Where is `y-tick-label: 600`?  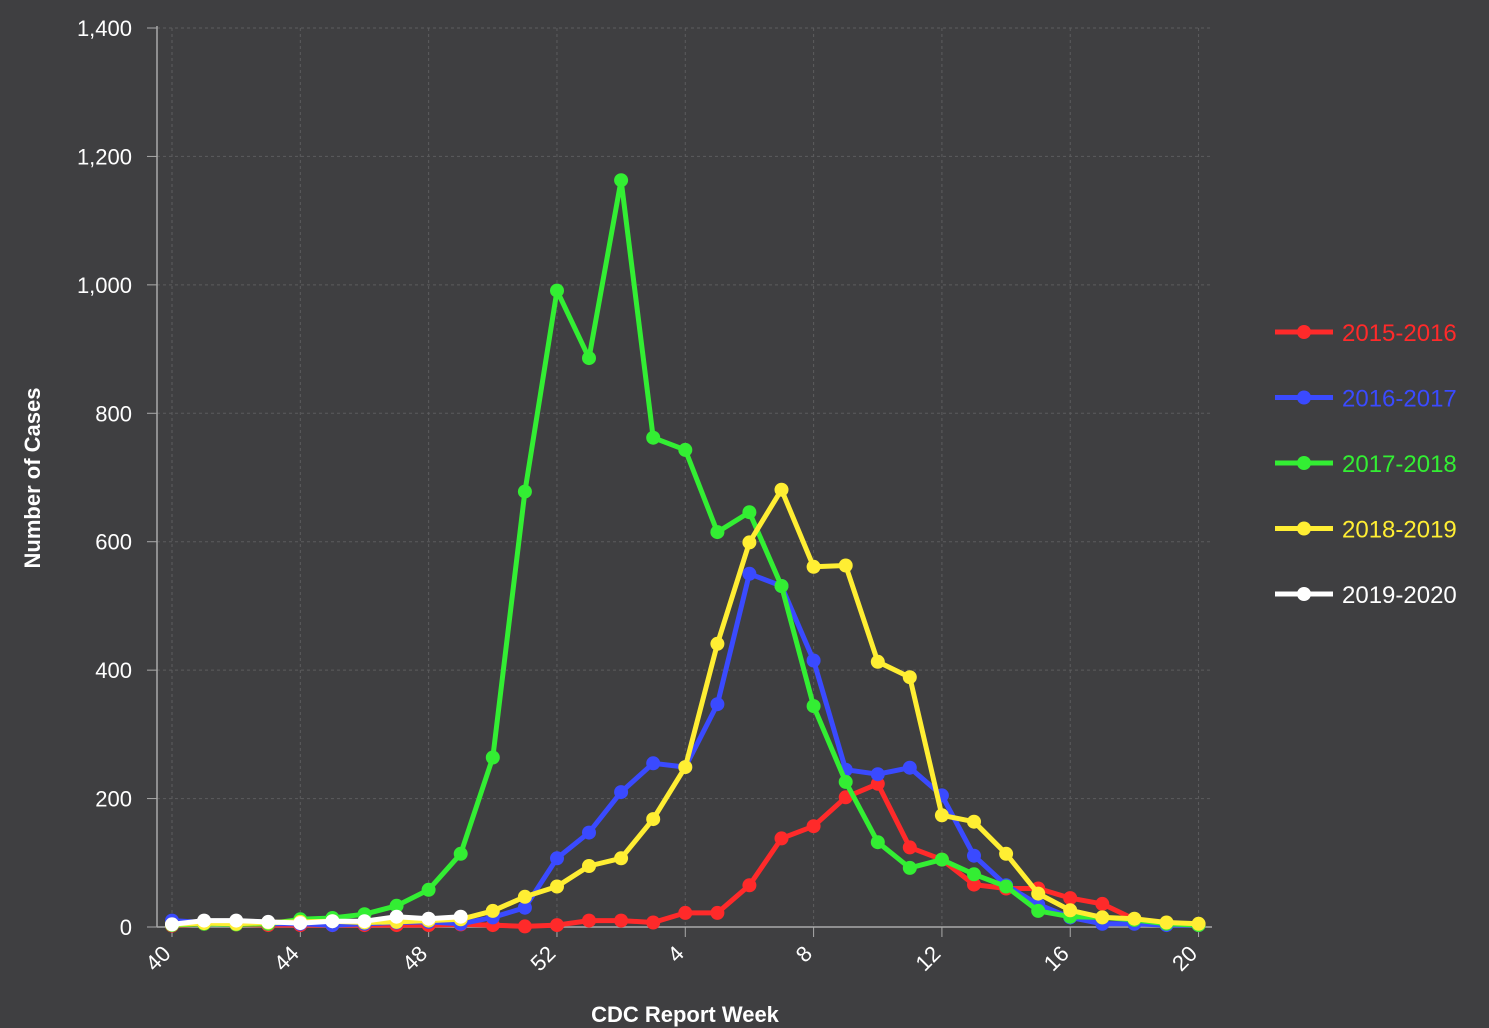
y-tick-label: 600 is located at coordinates (113, 542).